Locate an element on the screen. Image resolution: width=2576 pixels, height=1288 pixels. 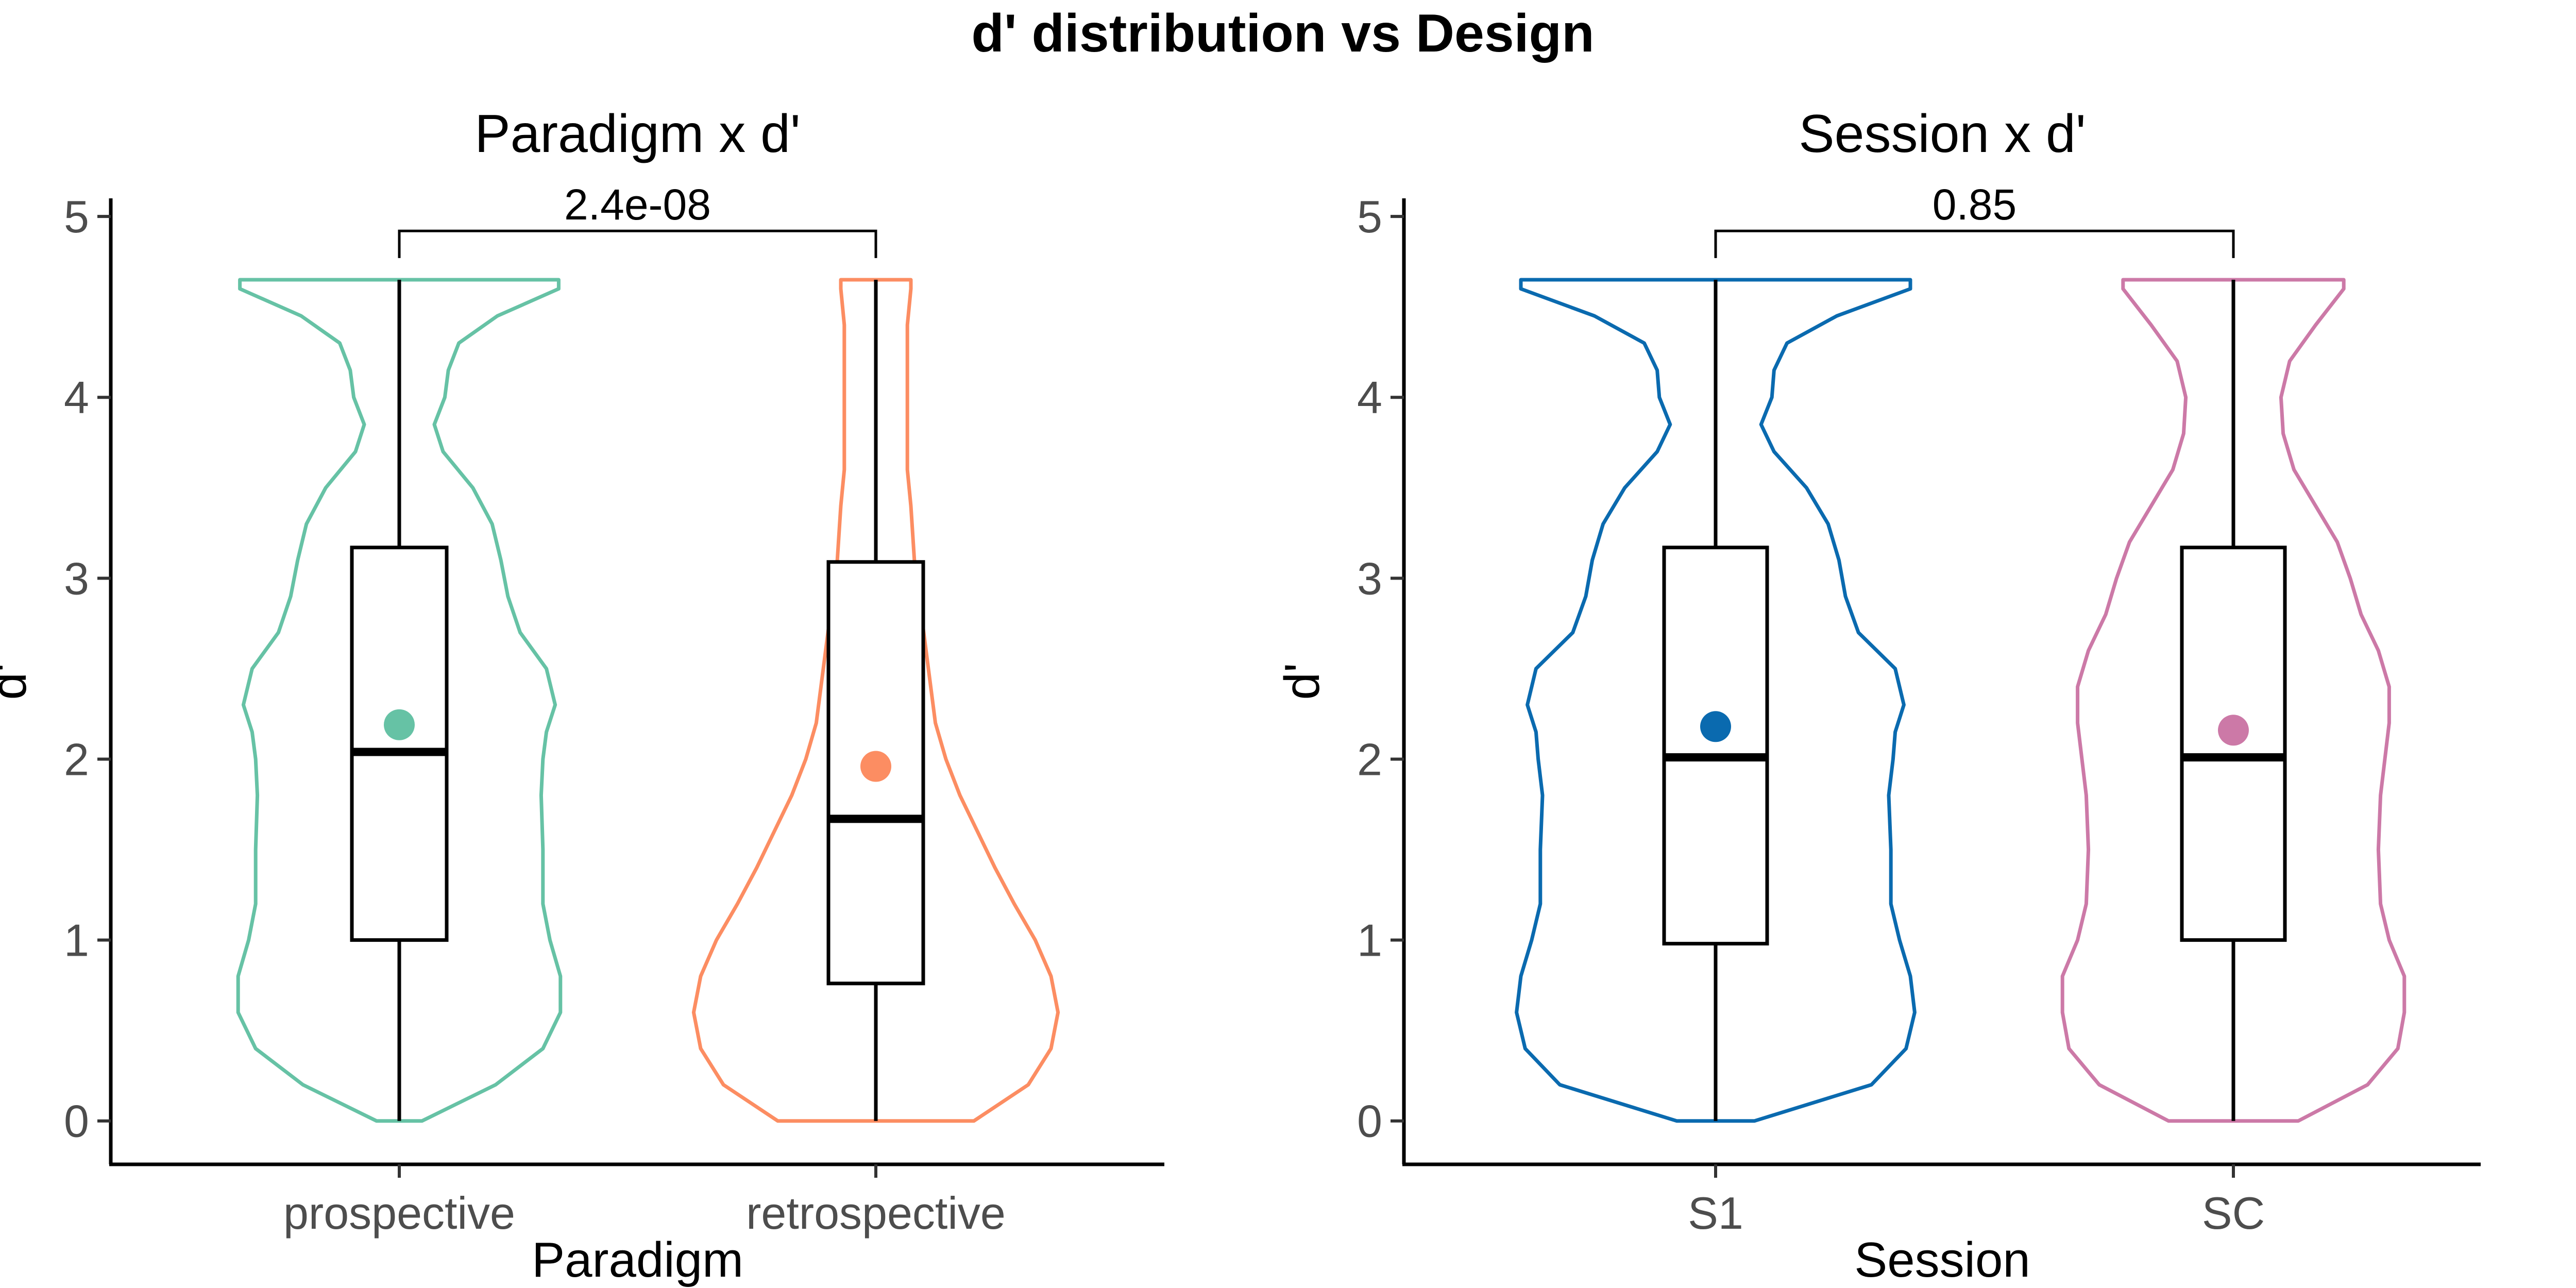
x-axis-title: Paradigm is located at coordinates (638, 1259).